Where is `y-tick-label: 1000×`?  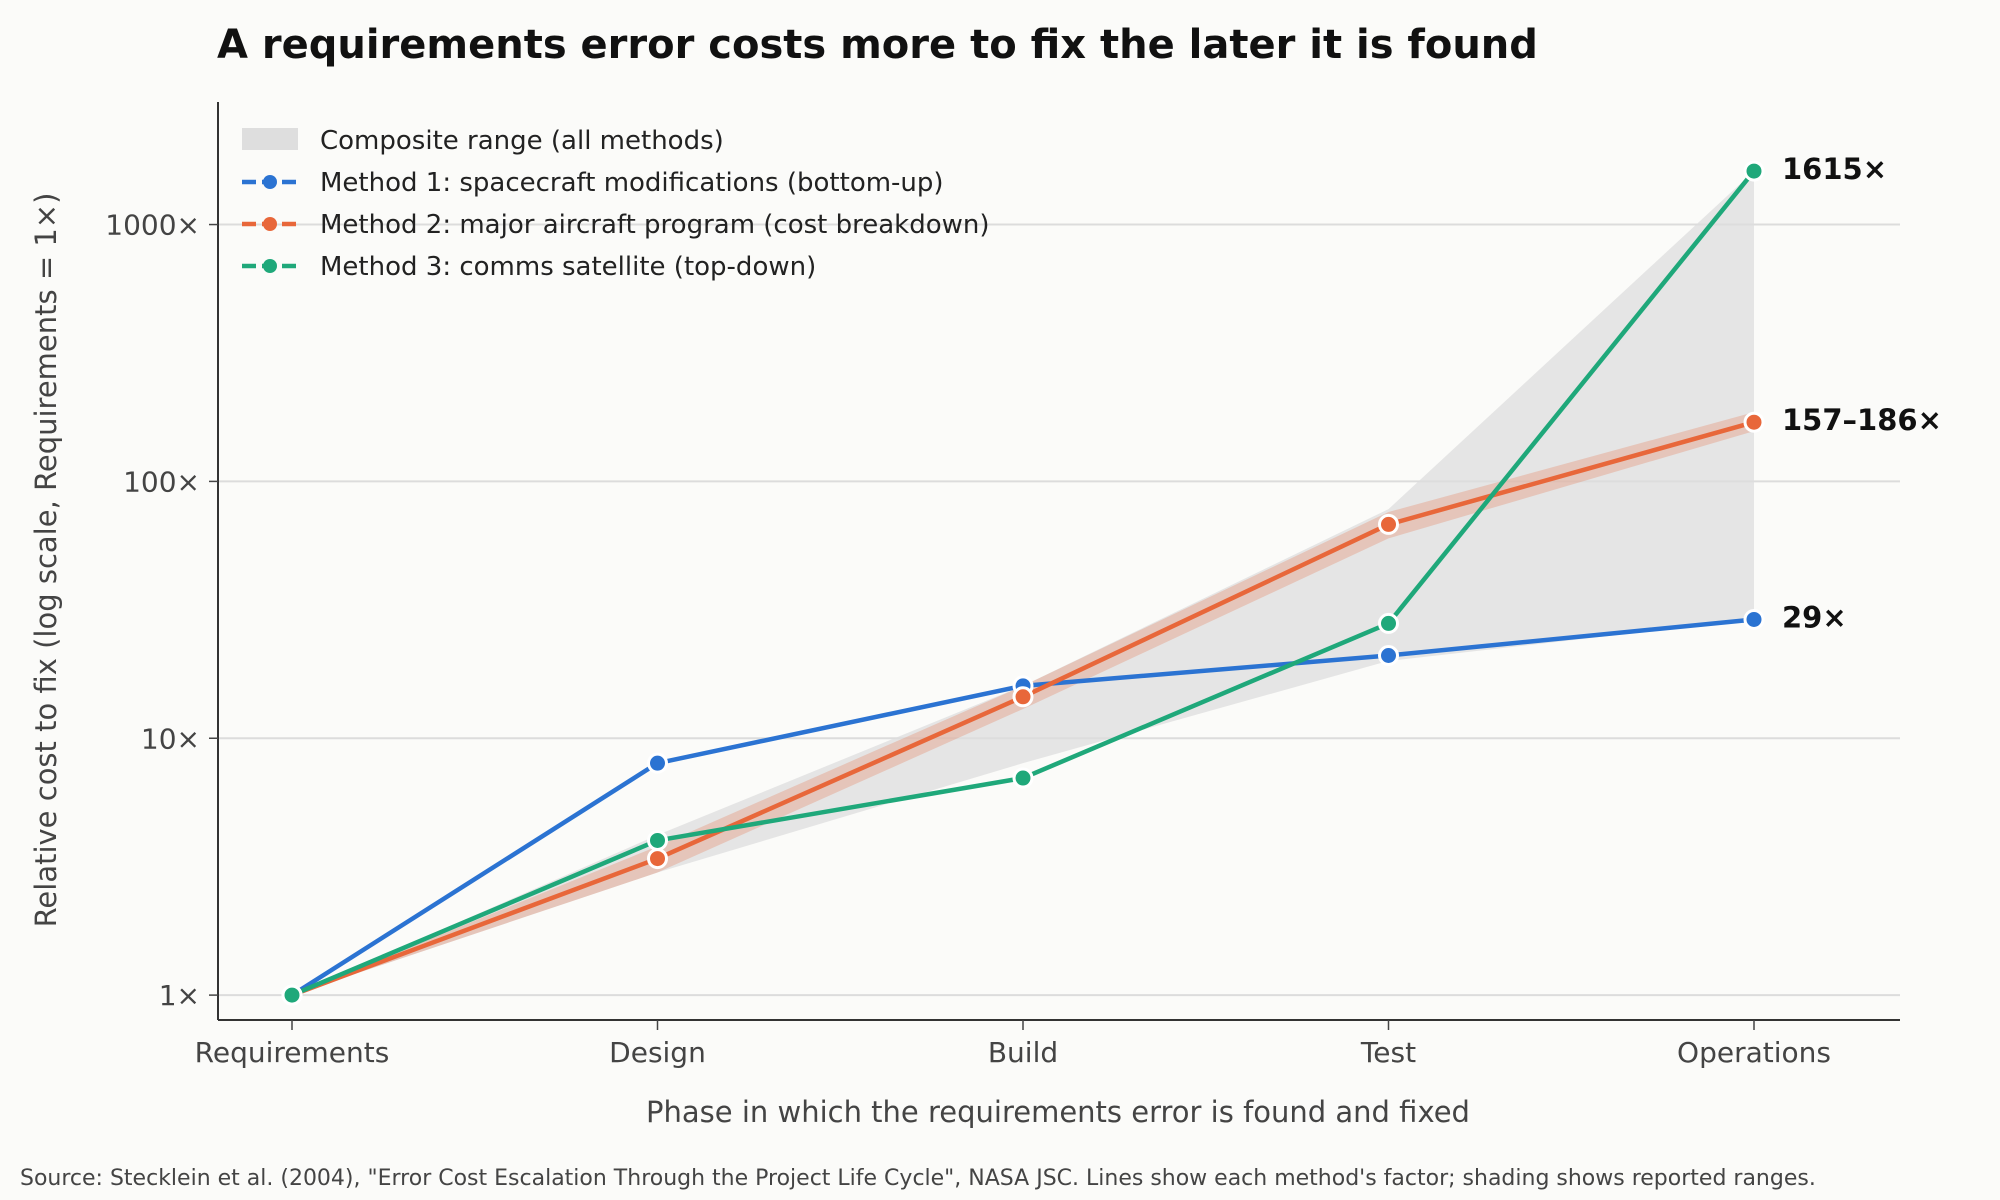 y-tick-label: 1000× is located at coordinates (152, 225).